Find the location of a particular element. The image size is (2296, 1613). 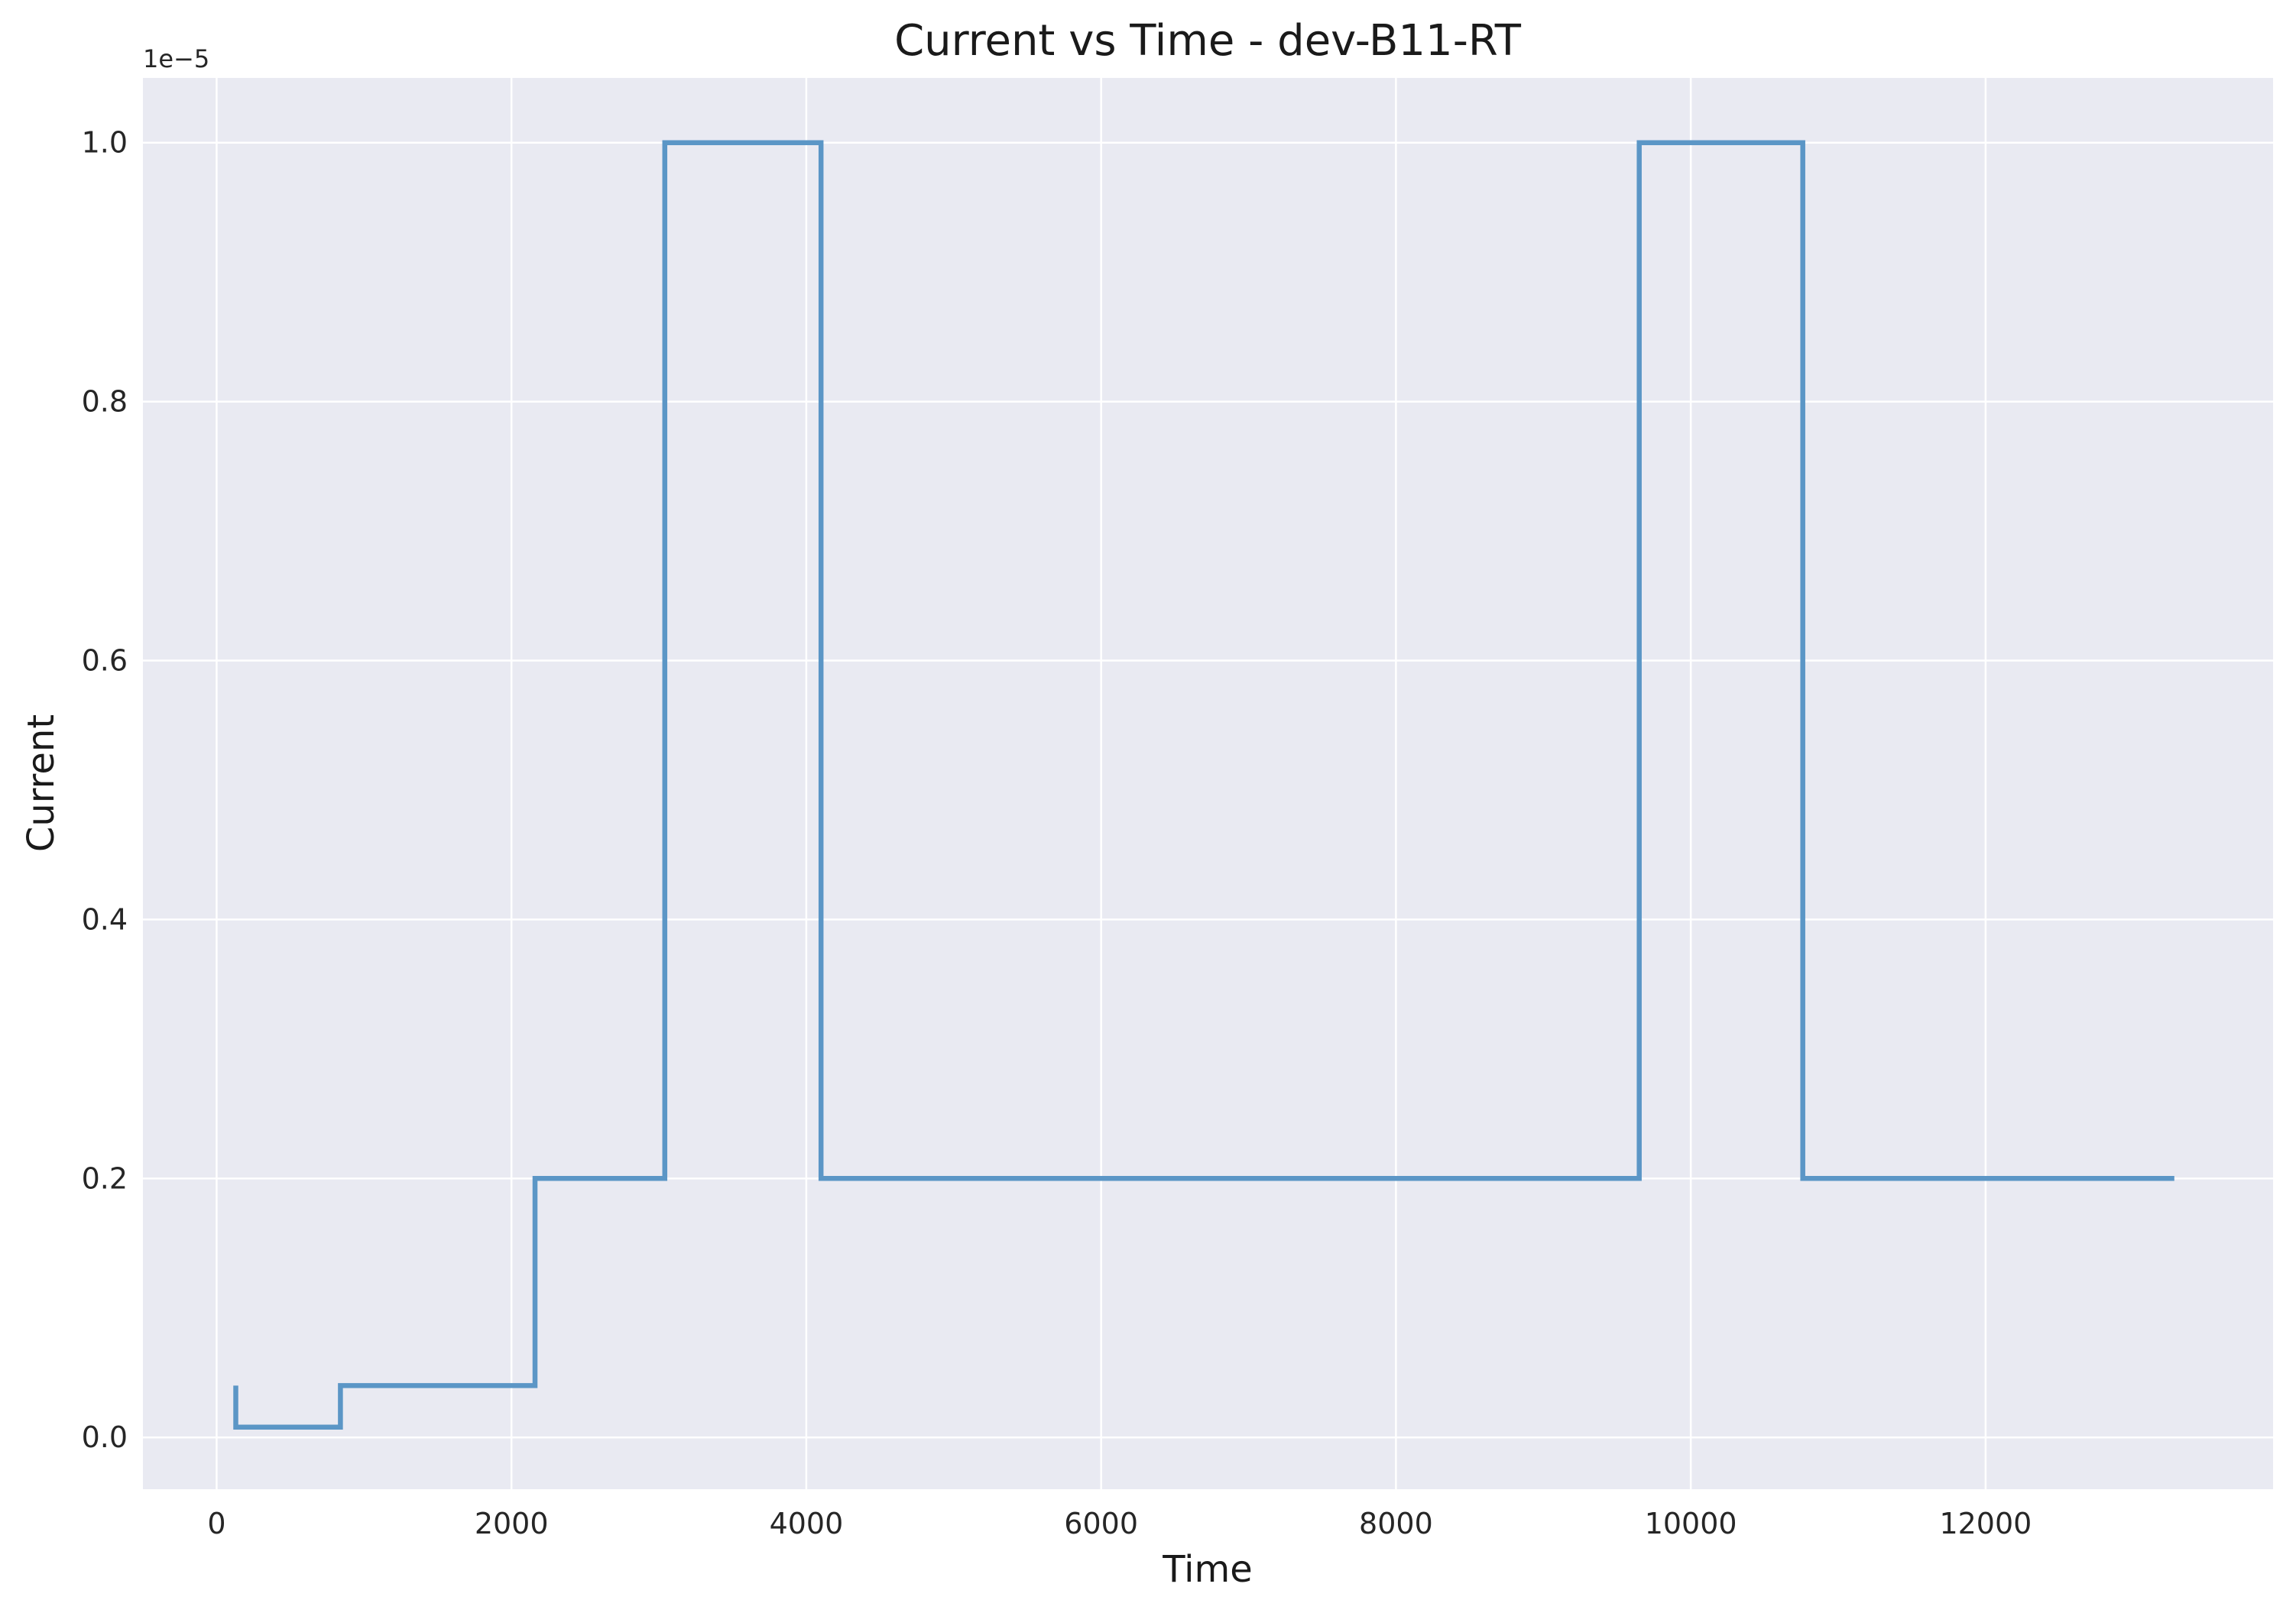

x-tick-label: 4000 is located at coordinates (807, 1523).